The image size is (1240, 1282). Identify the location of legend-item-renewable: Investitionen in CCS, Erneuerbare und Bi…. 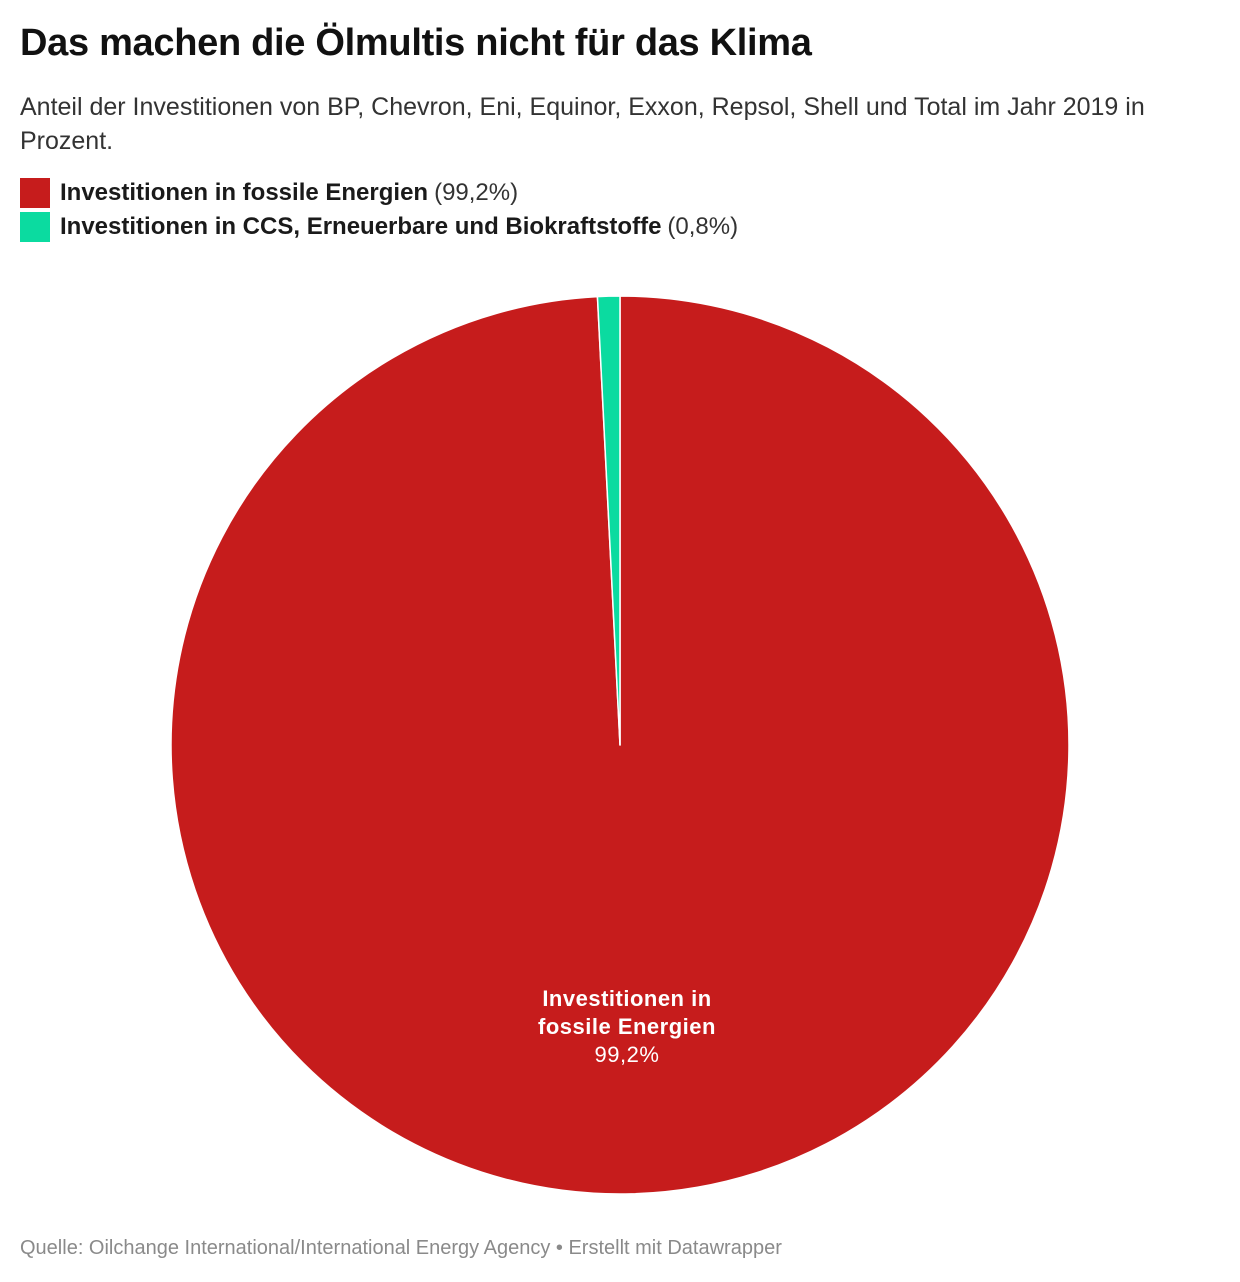
(379, 227).